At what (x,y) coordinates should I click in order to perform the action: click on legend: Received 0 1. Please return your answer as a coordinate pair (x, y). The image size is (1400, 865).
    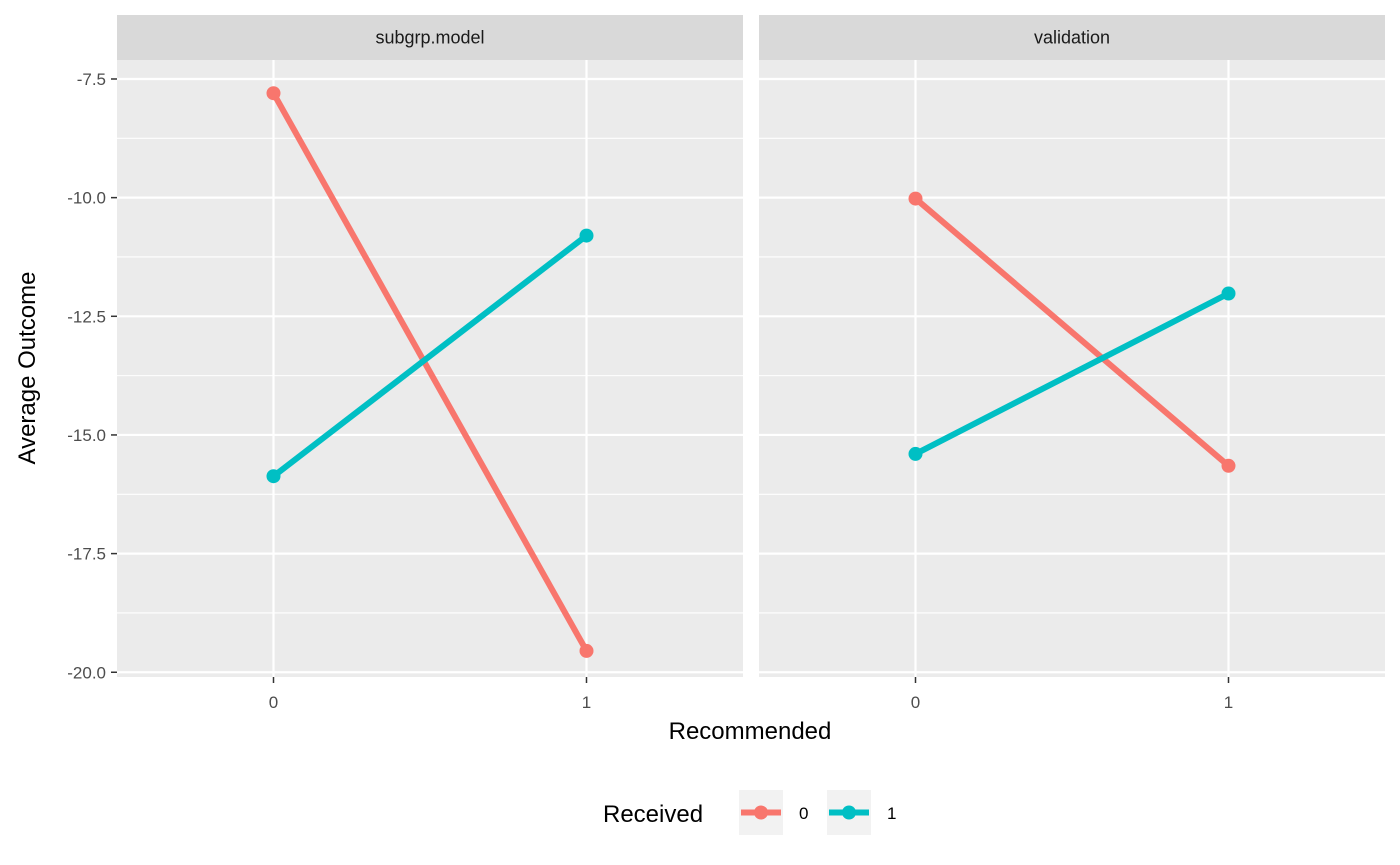
    Looking at the image, I should click on (749, 812).